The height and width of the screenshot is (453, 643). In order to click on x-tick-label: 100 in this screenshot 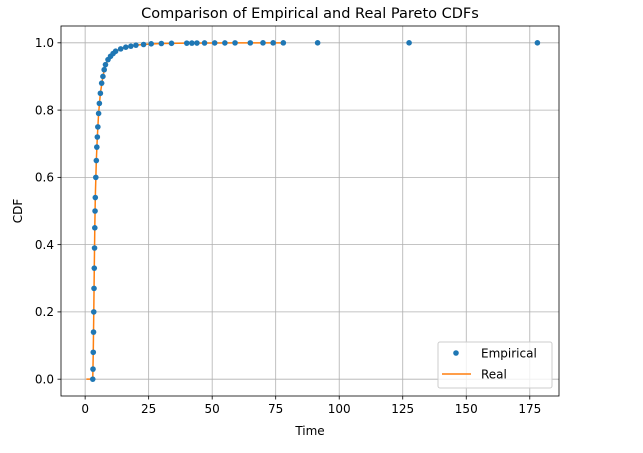, I will do `click(339, 409)`.